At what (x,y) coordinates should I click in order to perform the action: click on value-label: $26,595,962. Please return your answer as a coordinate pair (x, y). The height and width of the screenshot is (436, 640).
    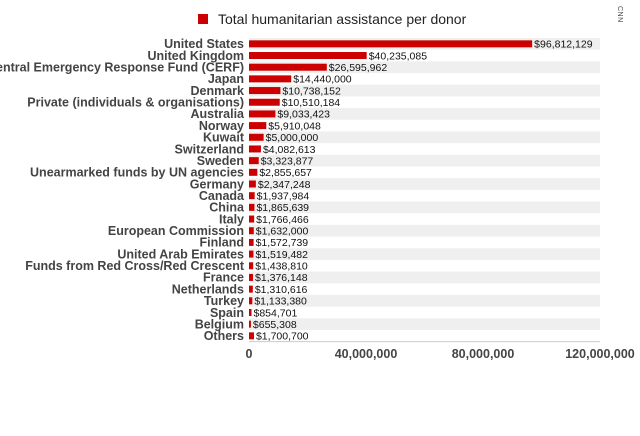
    Looking at the image, I should click on (358, 68).